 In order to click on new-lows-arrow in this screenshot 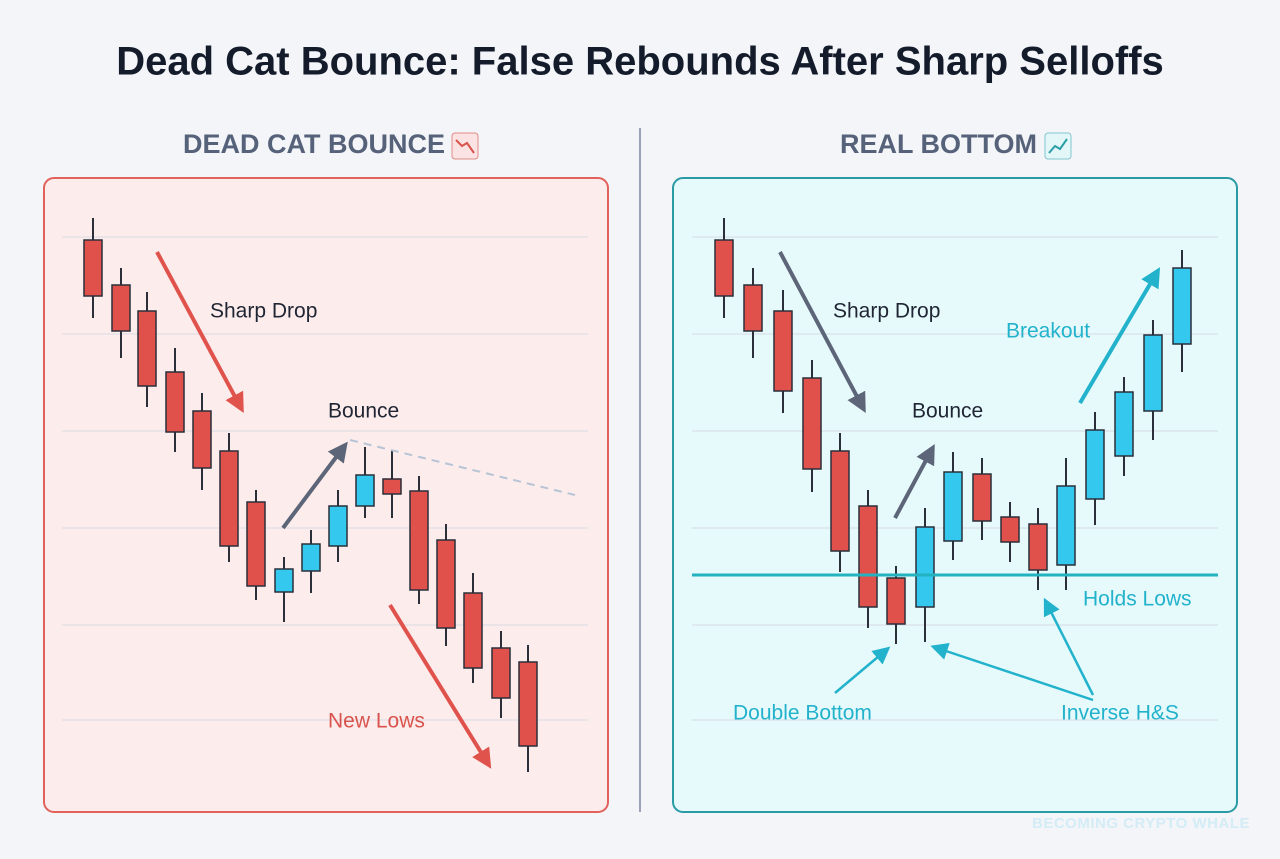, I will do `click(440, 686)`.